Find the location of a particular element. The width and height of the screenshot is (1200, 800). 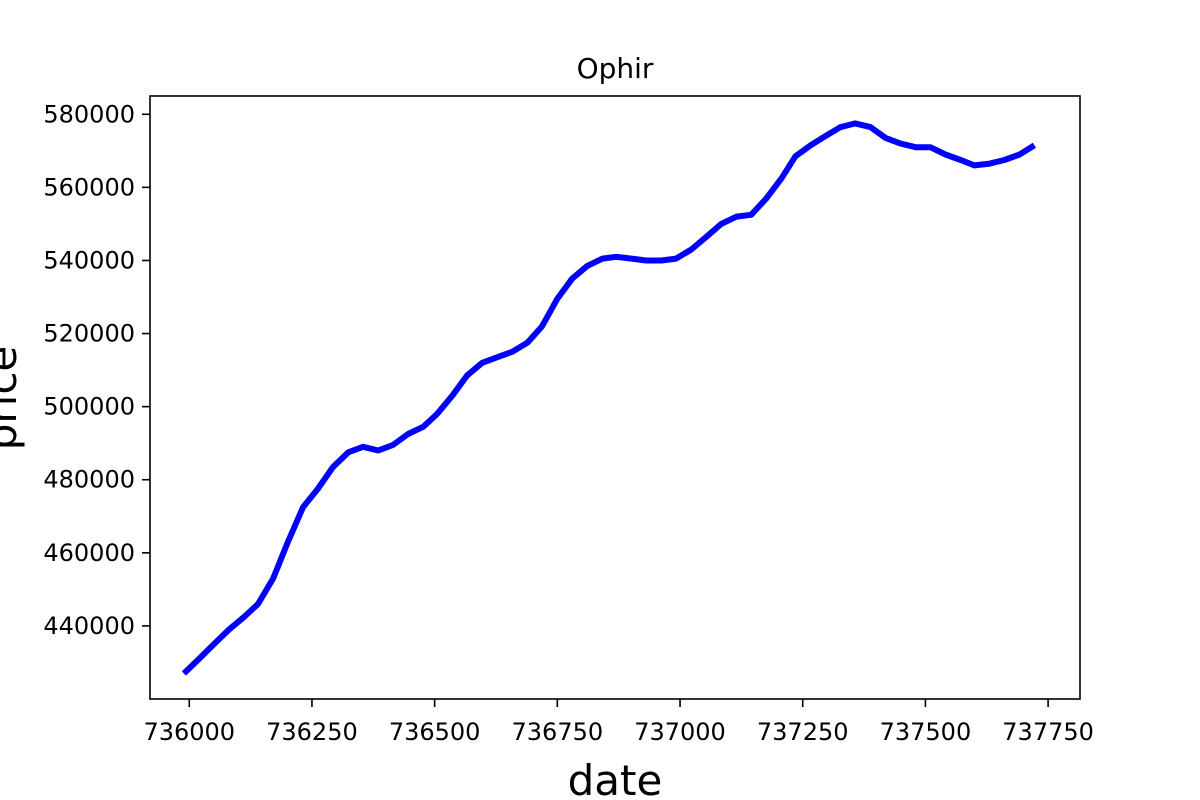

x-tick-label: 737500 is located at coordinates (926, 732).